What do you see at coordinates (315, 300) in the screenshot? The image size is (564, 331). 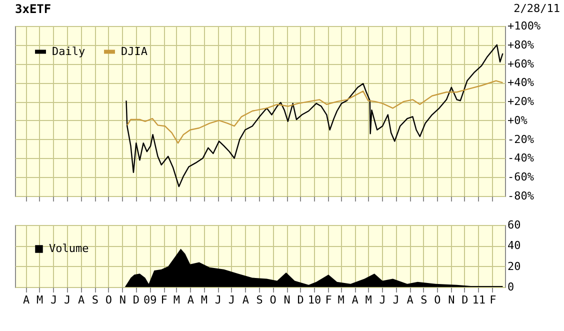 I see `x-tick-label: 10` at bounding box center [315, 300].